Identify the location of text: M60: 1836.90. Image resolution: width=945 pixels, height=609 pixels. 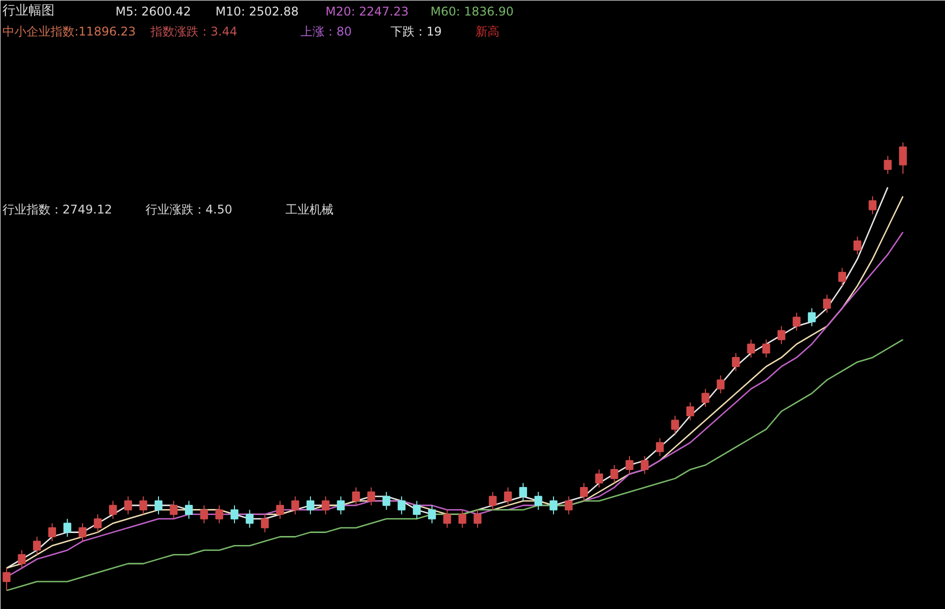
(472, 11).